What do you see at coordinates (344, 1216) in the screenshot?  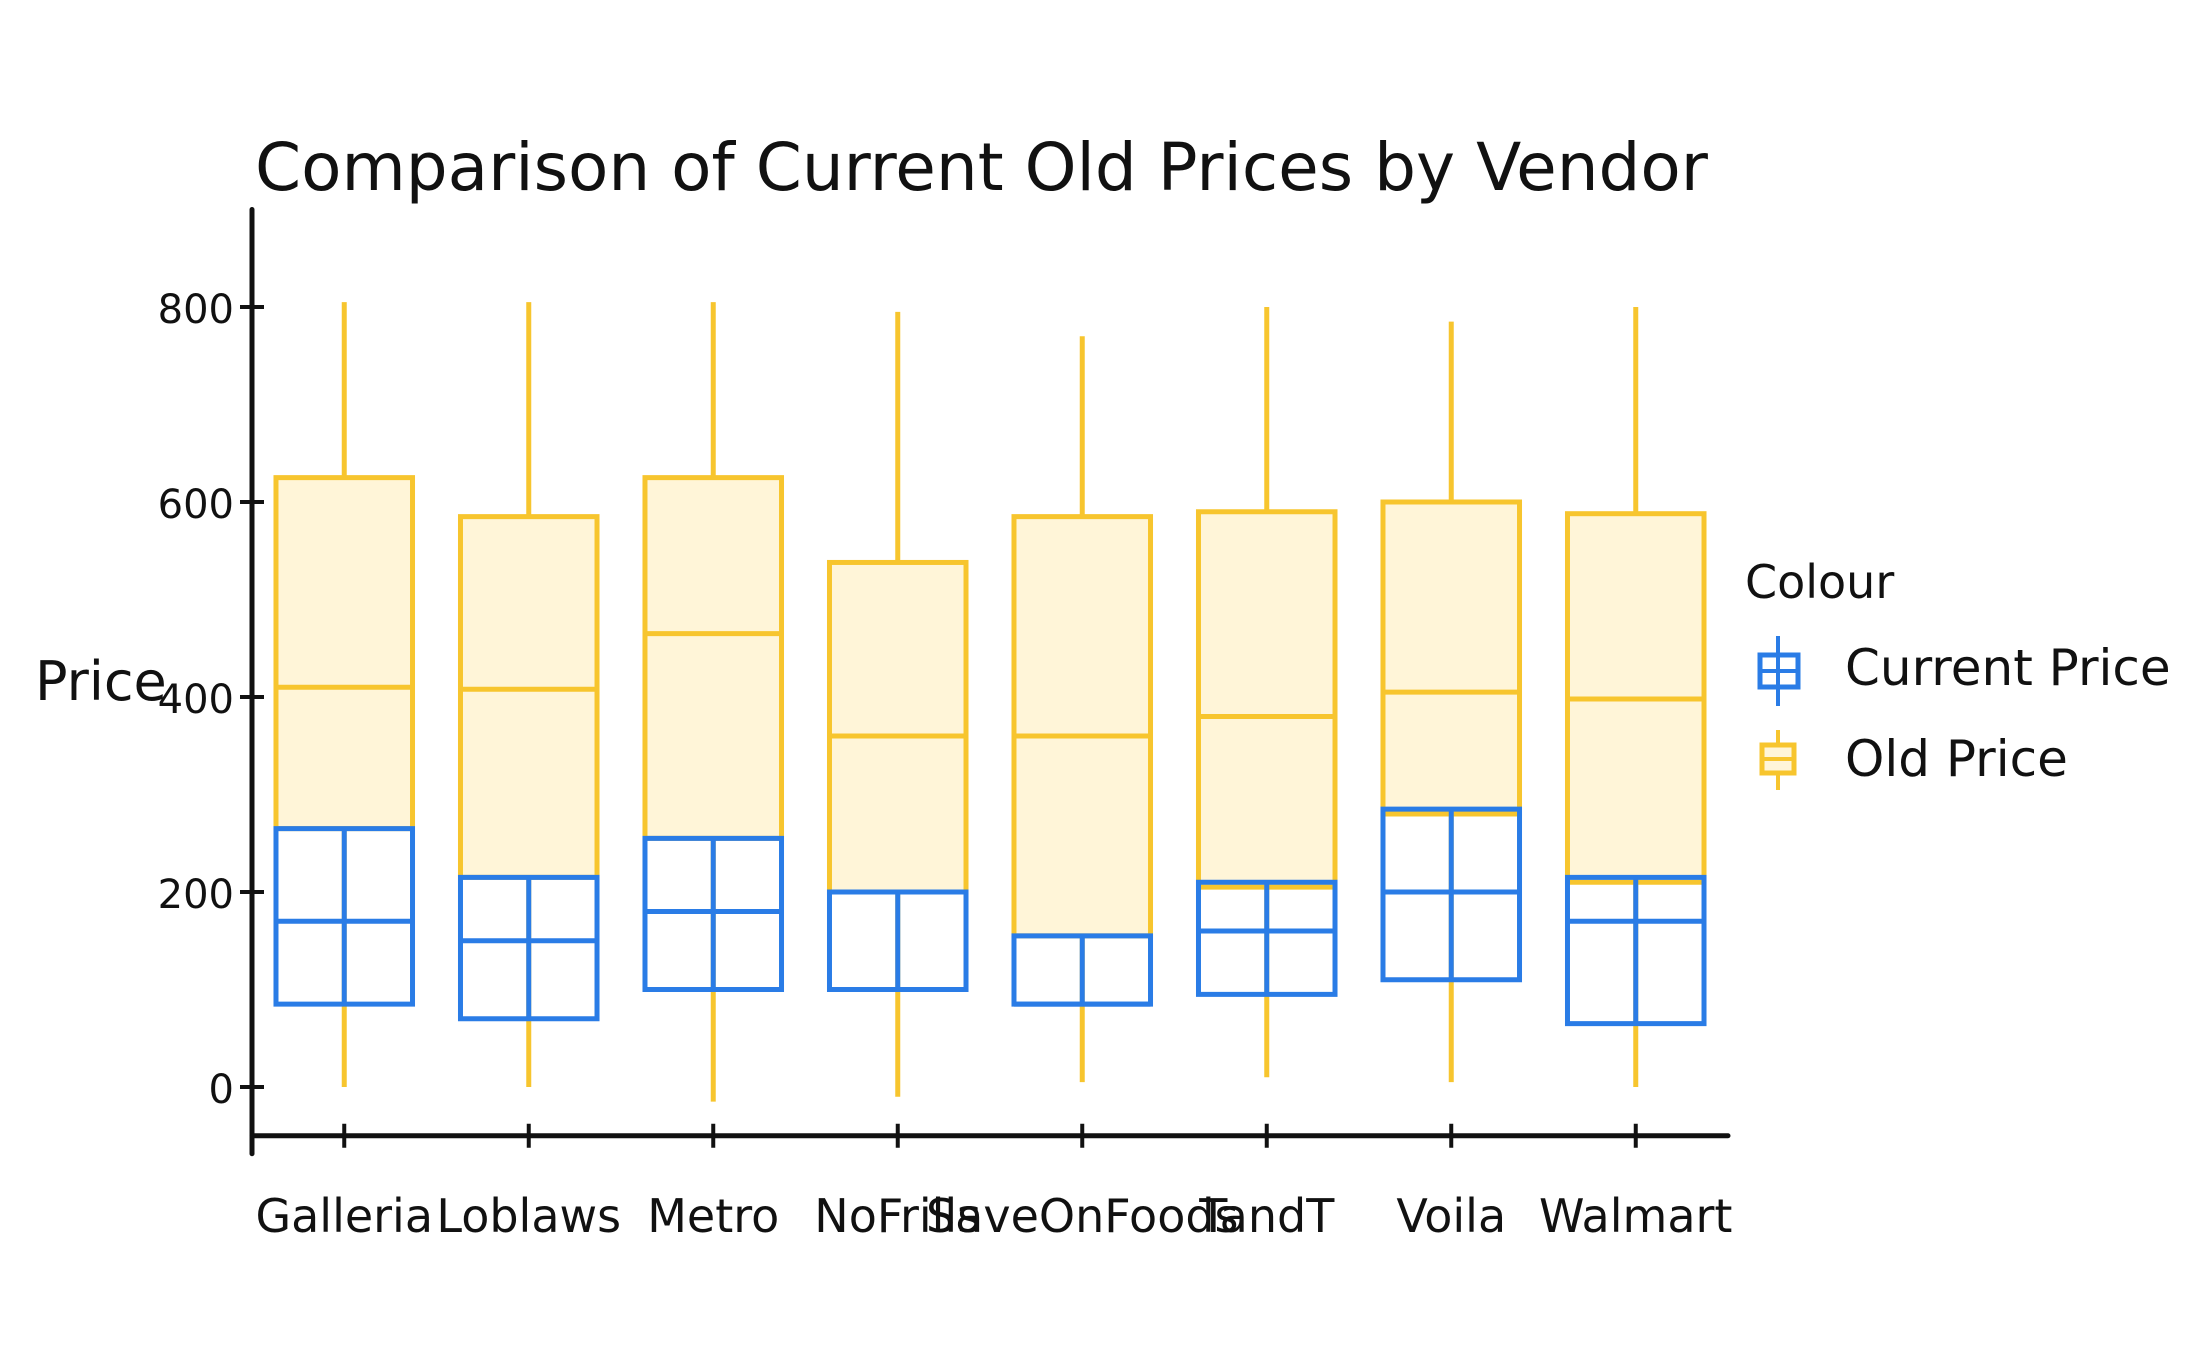 I see `x-tick-label-0: Galleria` at bounding box center [344, 1216].